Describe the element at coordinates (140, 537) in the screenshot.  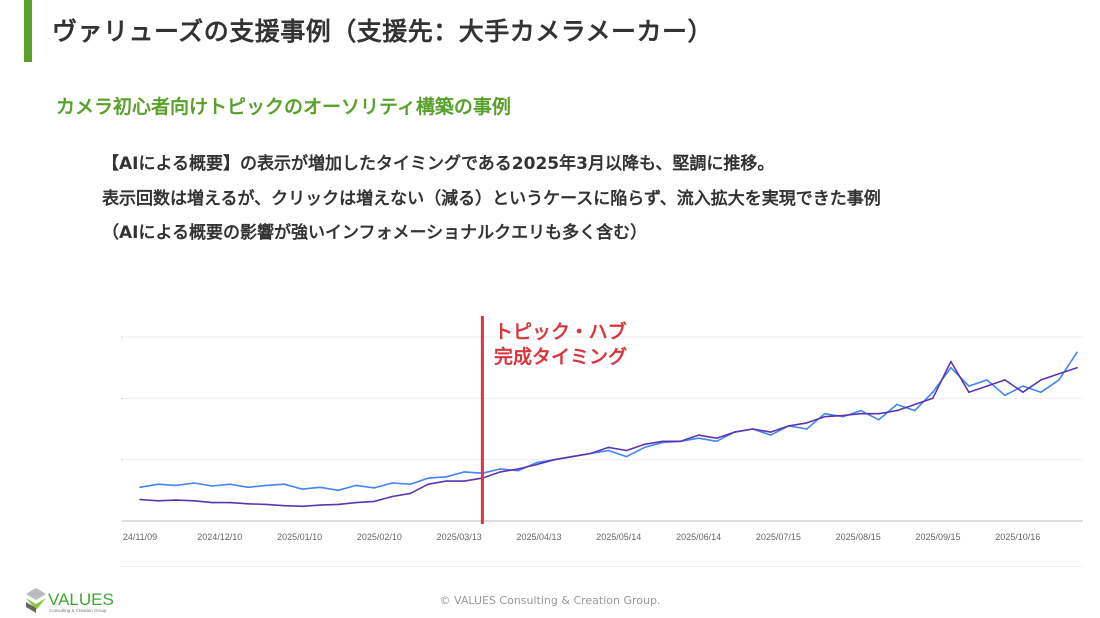
I see `x-tick-label: 24/11/09` at that location.